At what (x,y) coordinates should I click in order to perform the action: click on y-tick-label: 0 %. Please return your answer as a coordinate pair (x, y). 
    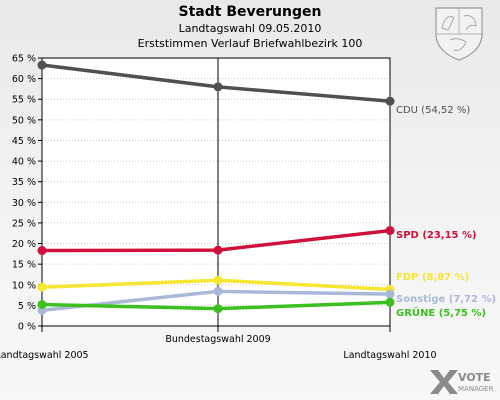
    Looking at the image, I should click on (27, 327).